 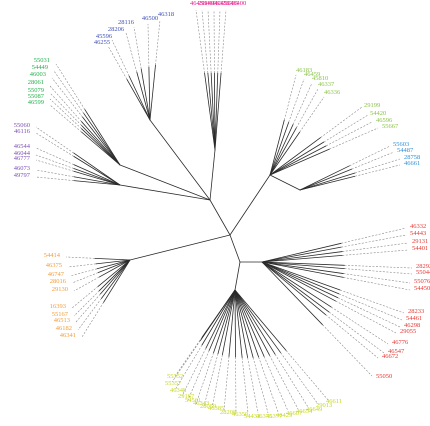 What do you see at coordinates (206, 3) in the screenshot?
I see `leaf-label: 29140` at bounding box center [206, 3].